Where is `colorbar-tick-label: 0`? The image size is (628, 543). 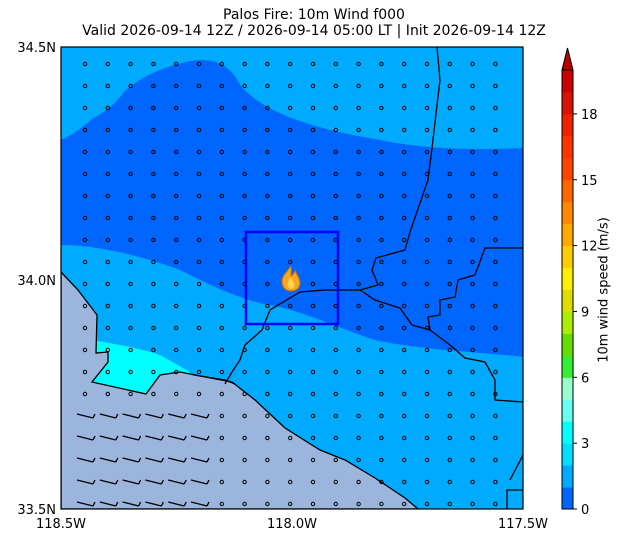 colorbar-tick-label: 0 is located at coordinates (585, 510).